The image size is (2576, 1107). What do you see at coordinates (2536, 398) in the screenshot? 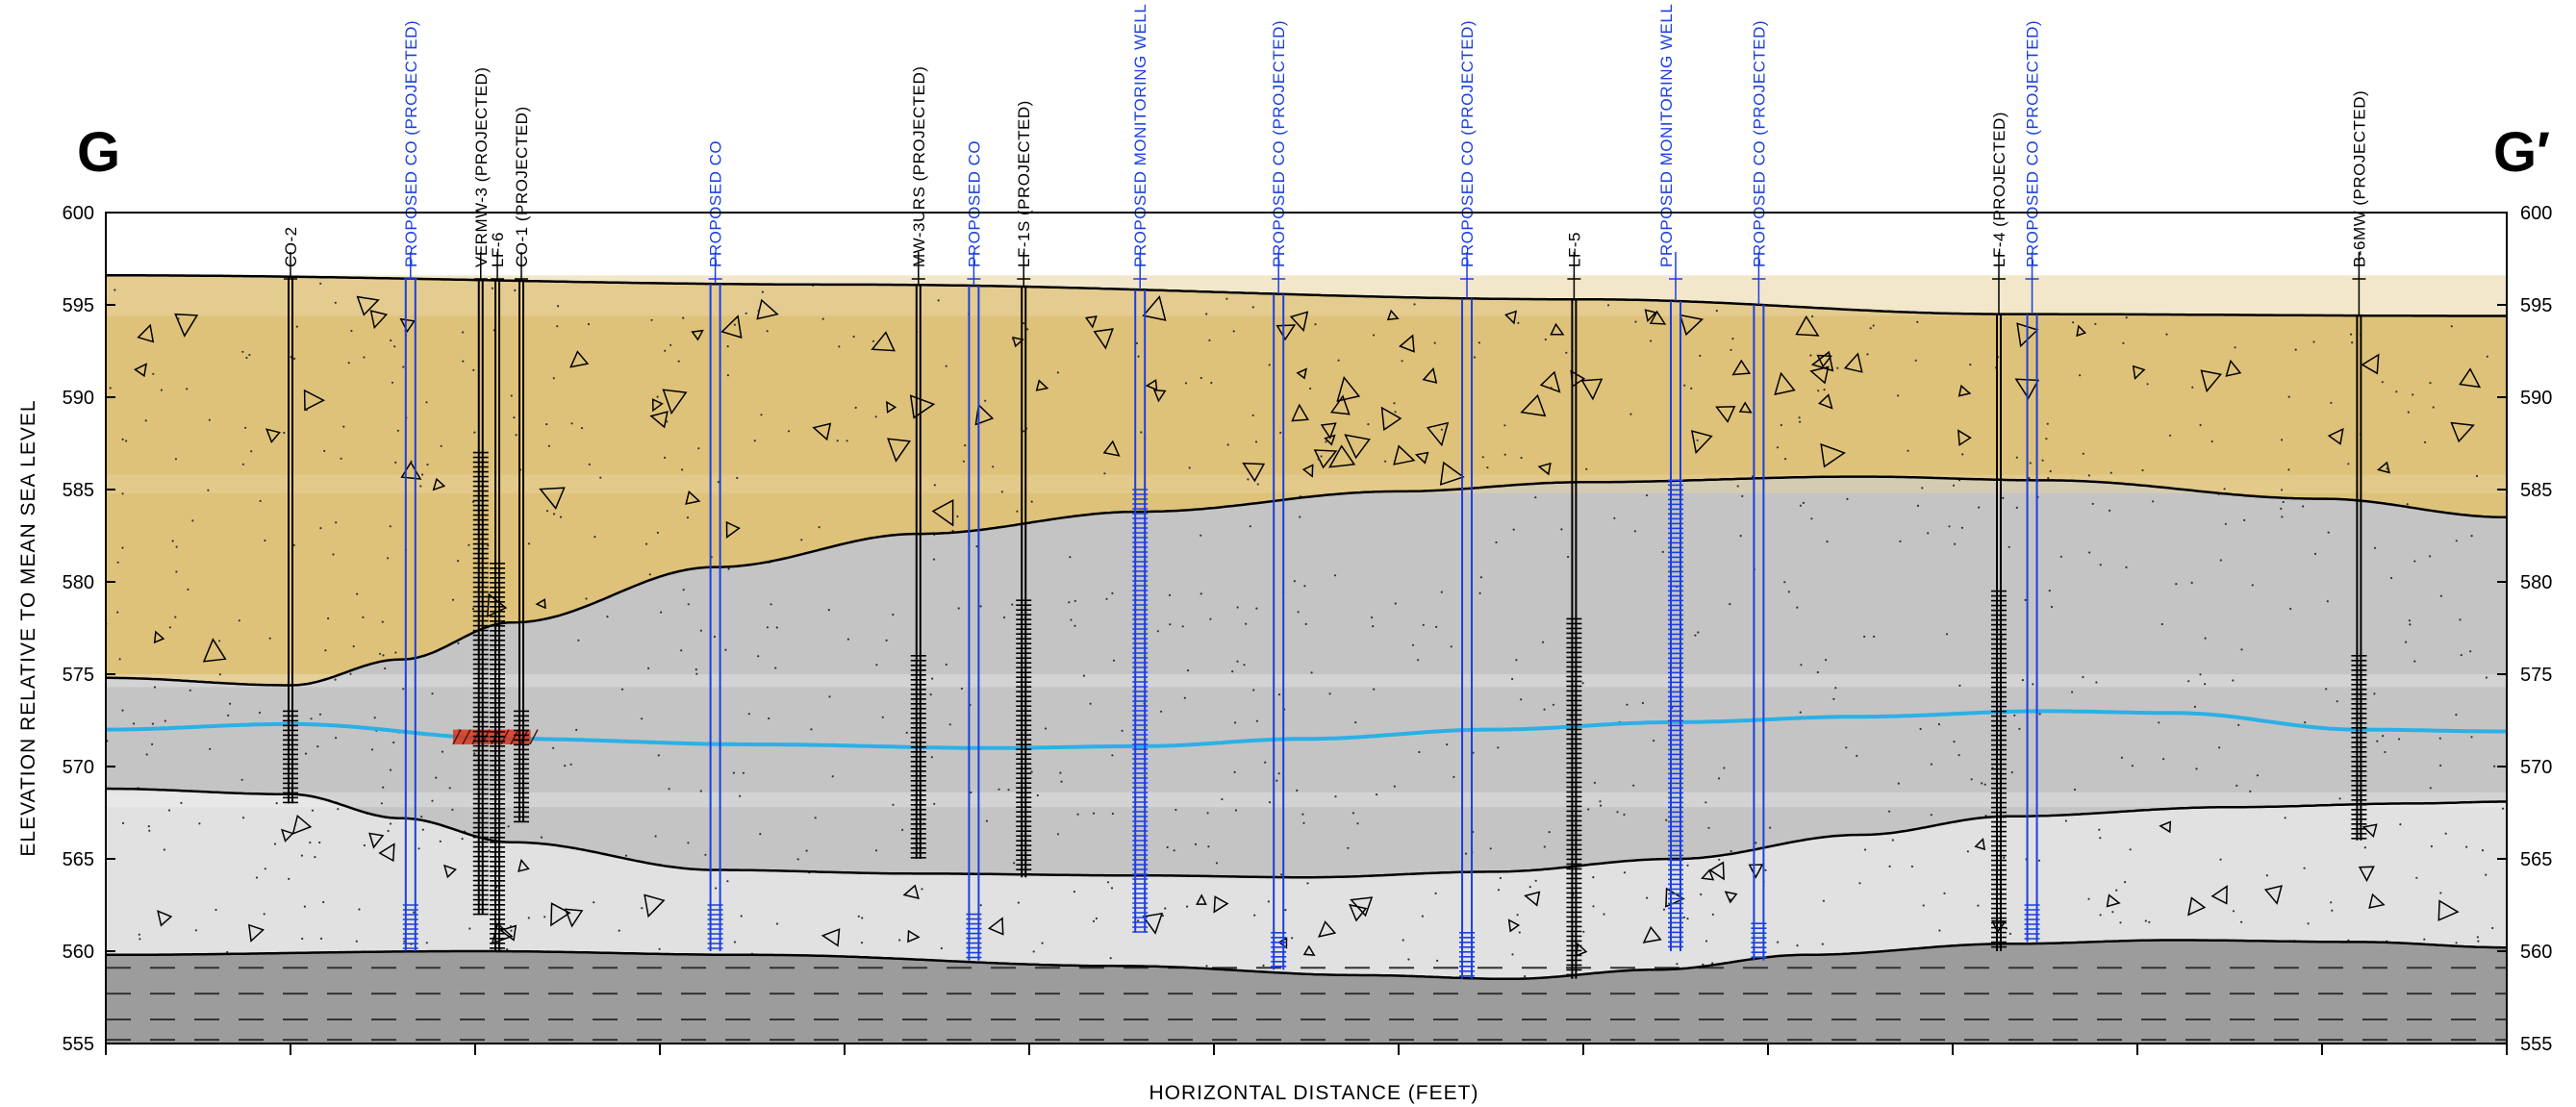
I see `y-tick-label-right: 590` at bounding box center [2536, 398].